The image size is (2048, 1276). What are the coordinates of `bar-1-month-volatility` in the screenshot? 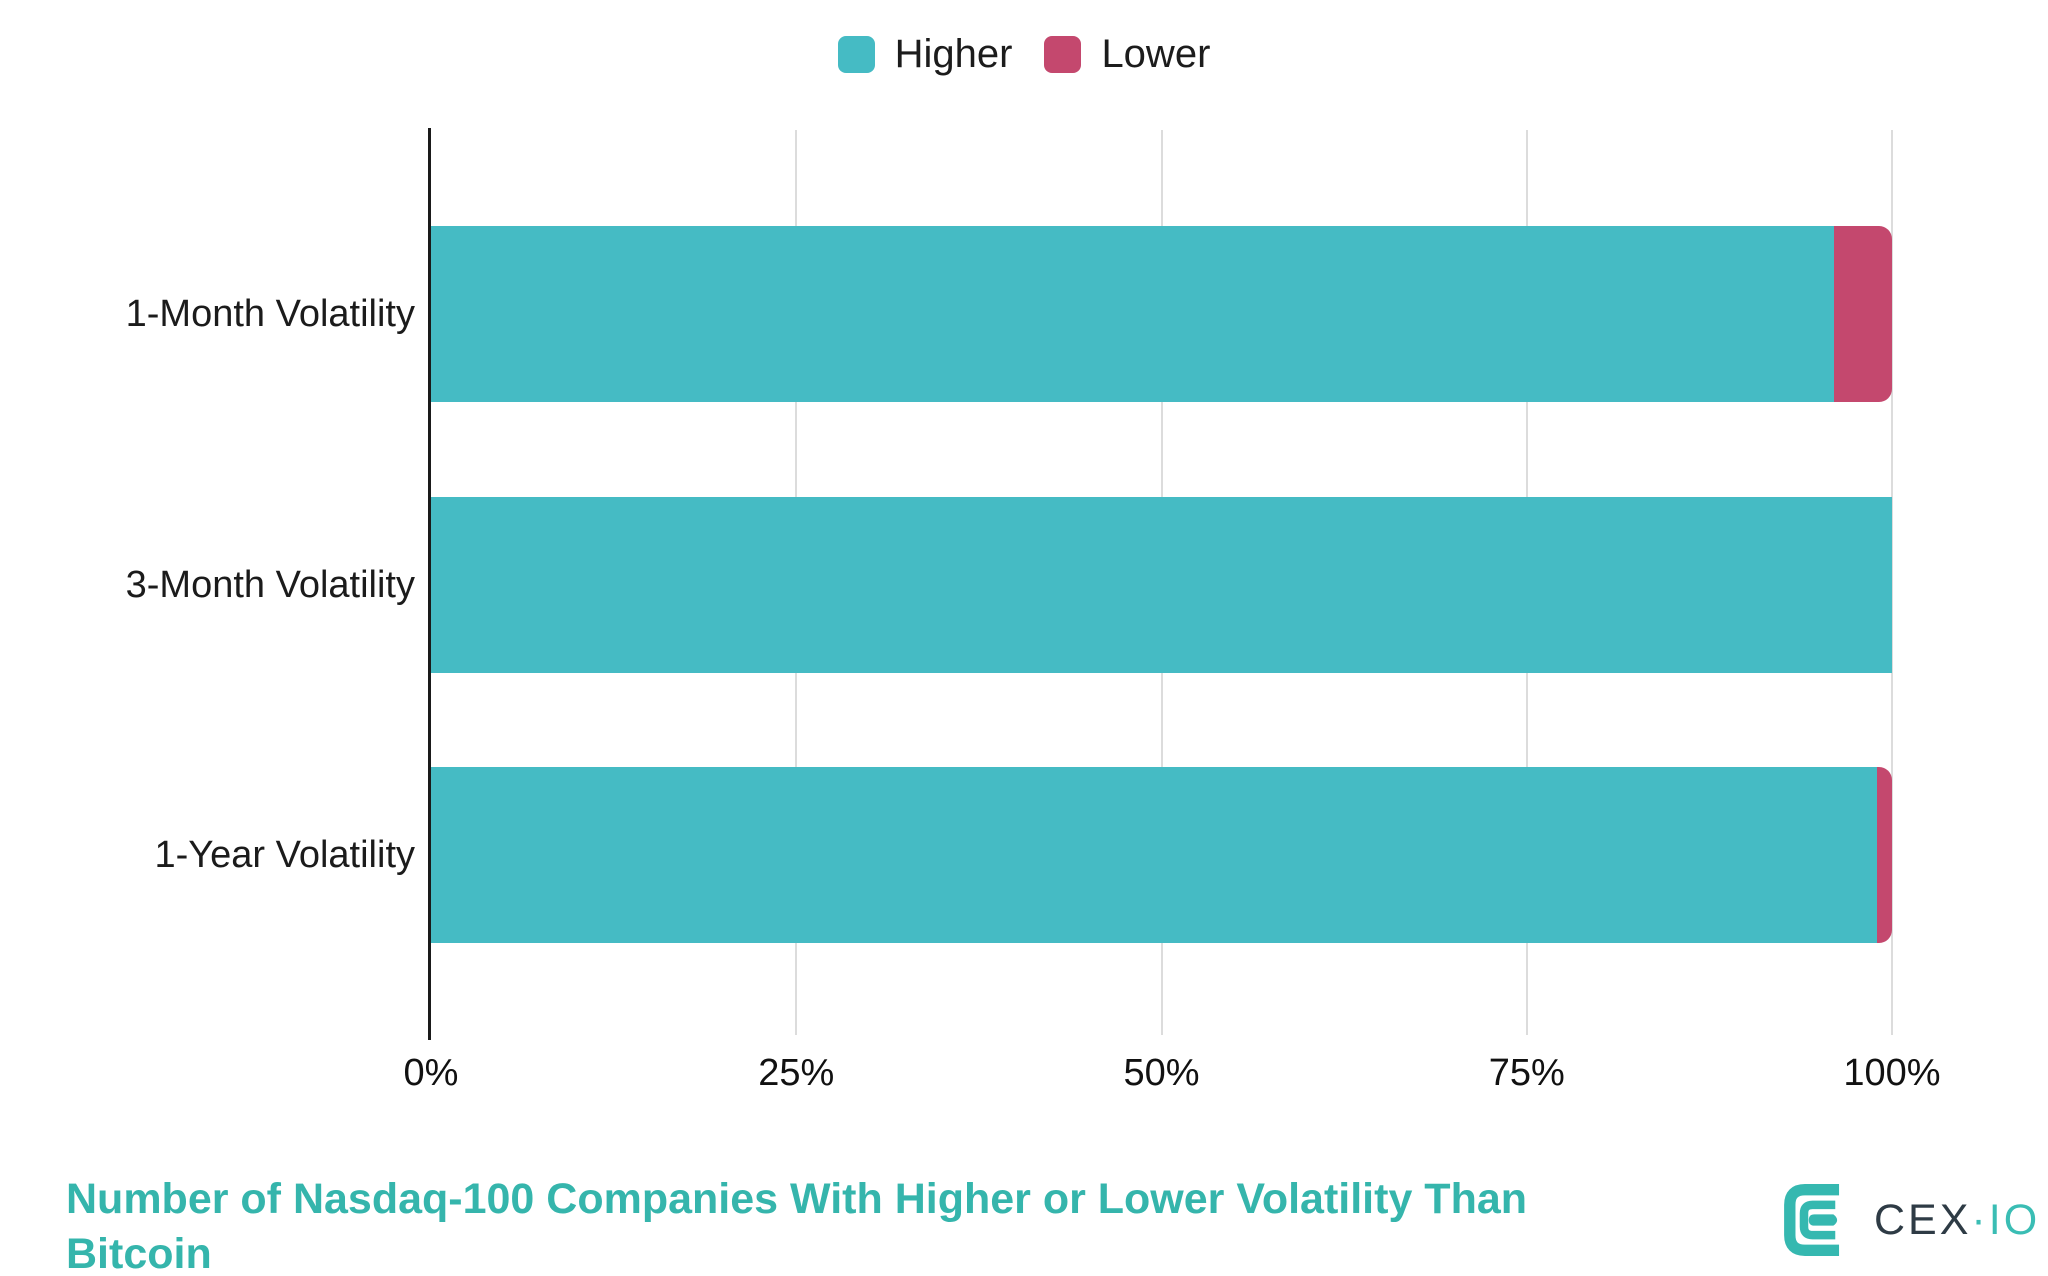 It's located at (1161, 314).